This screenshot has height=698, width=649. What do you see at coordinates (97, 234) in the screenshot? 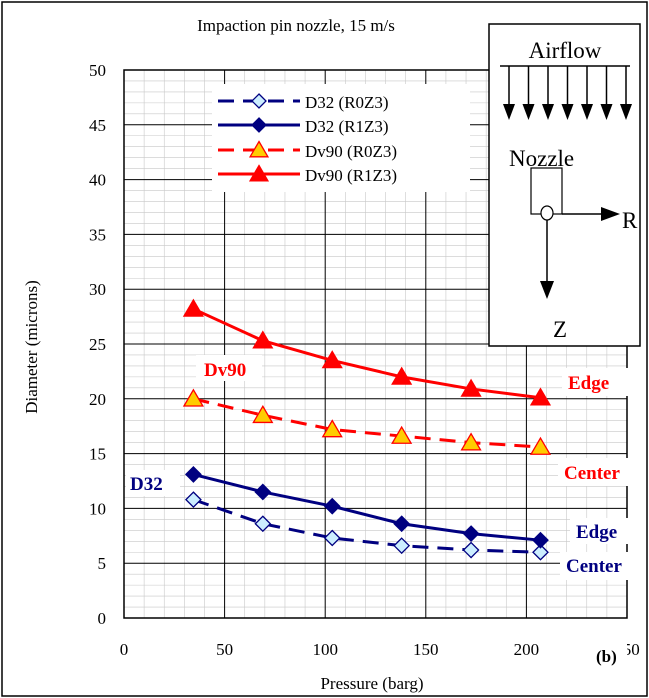
I see `y-tick-label: 35` at bounding box center [97, 234].